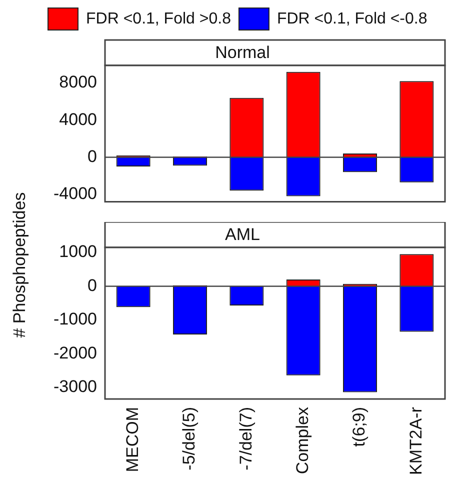 Image resolution: width=449 pixels, height=480 pixels. I want to click on x-tick-label: Complex, so click(302, 440).